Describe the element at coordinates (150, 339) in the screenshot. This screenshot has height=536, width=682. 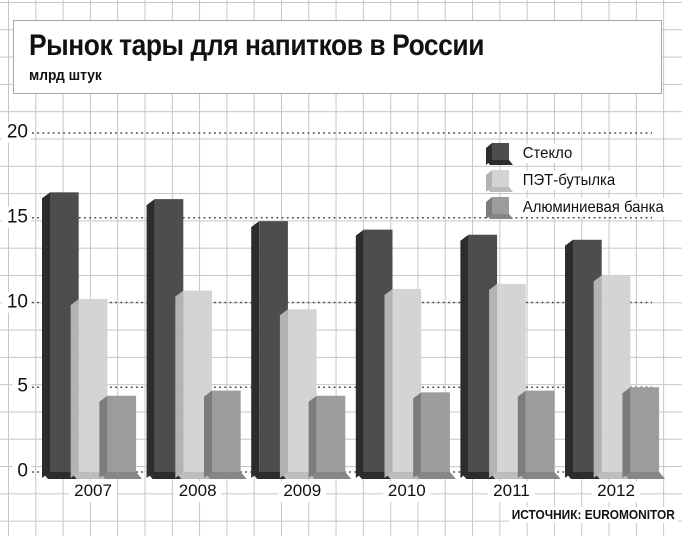
I see `bar-Стекло-2008-side-face` at that location.